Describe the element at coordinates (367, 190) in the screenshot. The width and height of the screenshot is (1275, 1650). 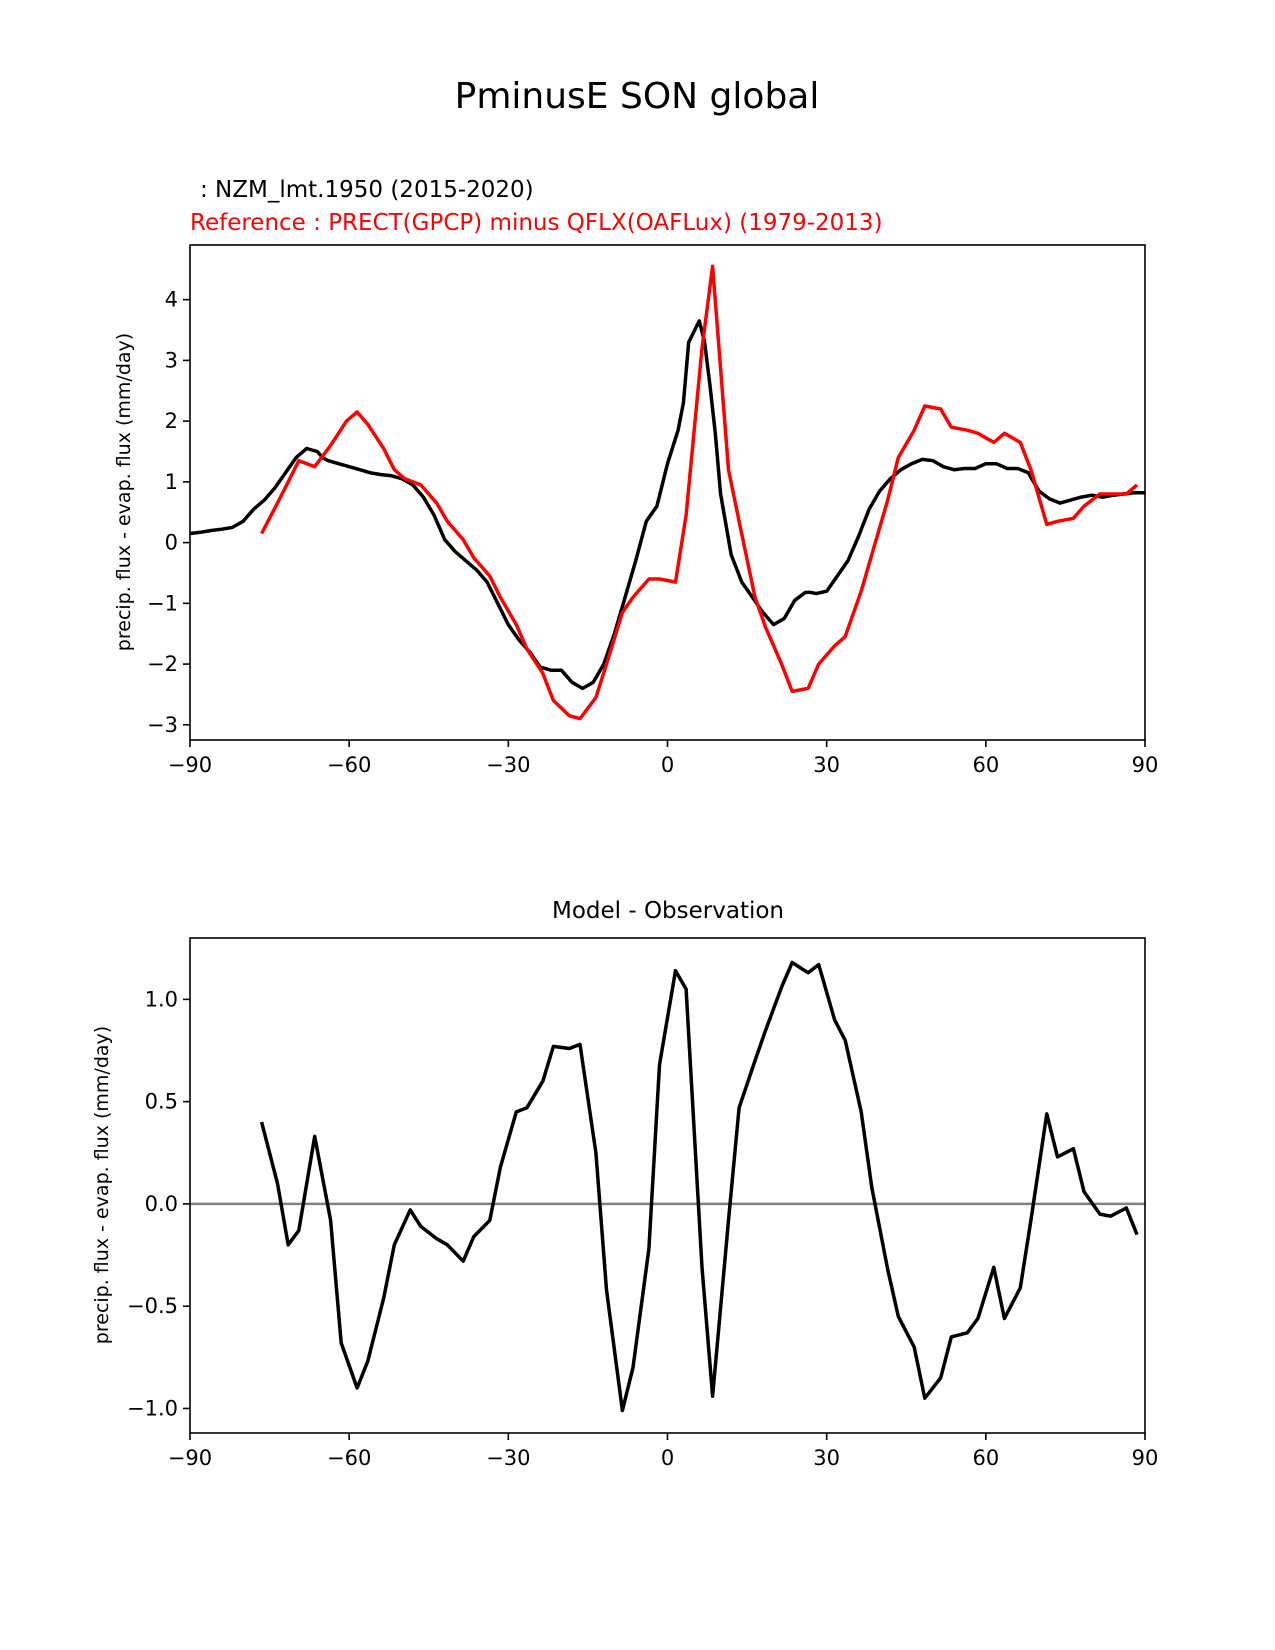
I see `model-label: : NZM_lmt.1950 (2015-2020)` at that location.